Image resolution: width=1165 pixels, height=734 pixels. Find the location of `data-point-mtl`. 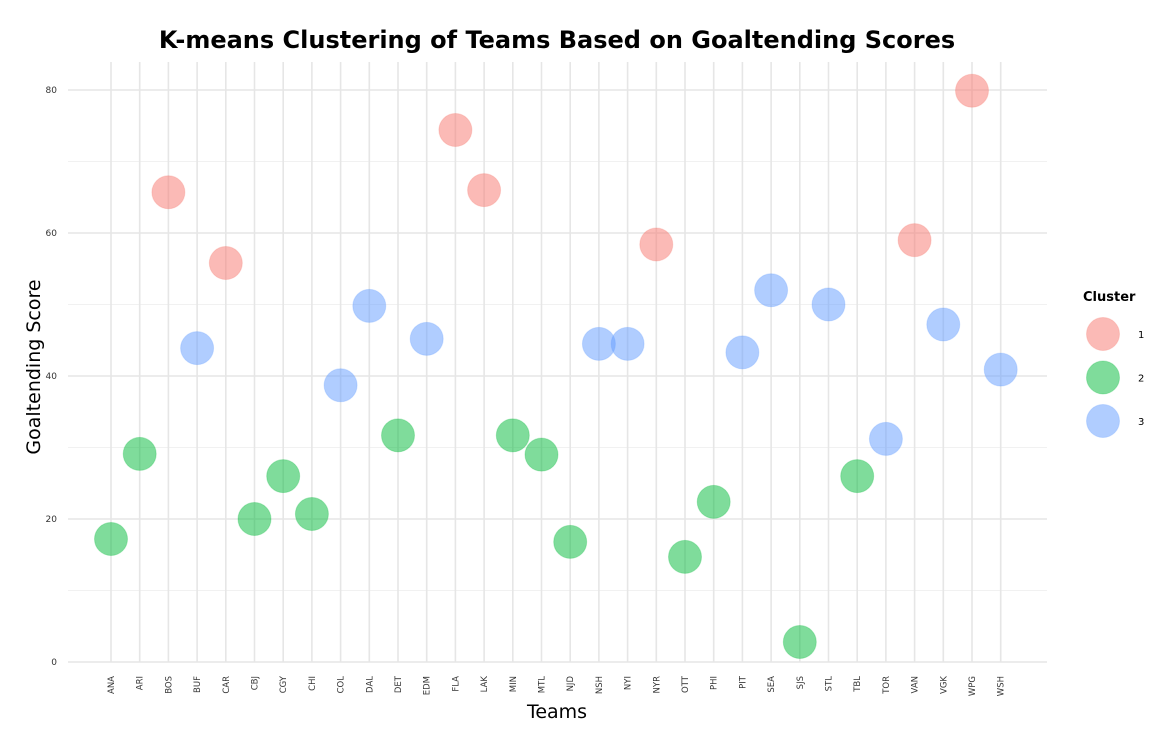

data-point-mtl is located at coordinates (541, 454).